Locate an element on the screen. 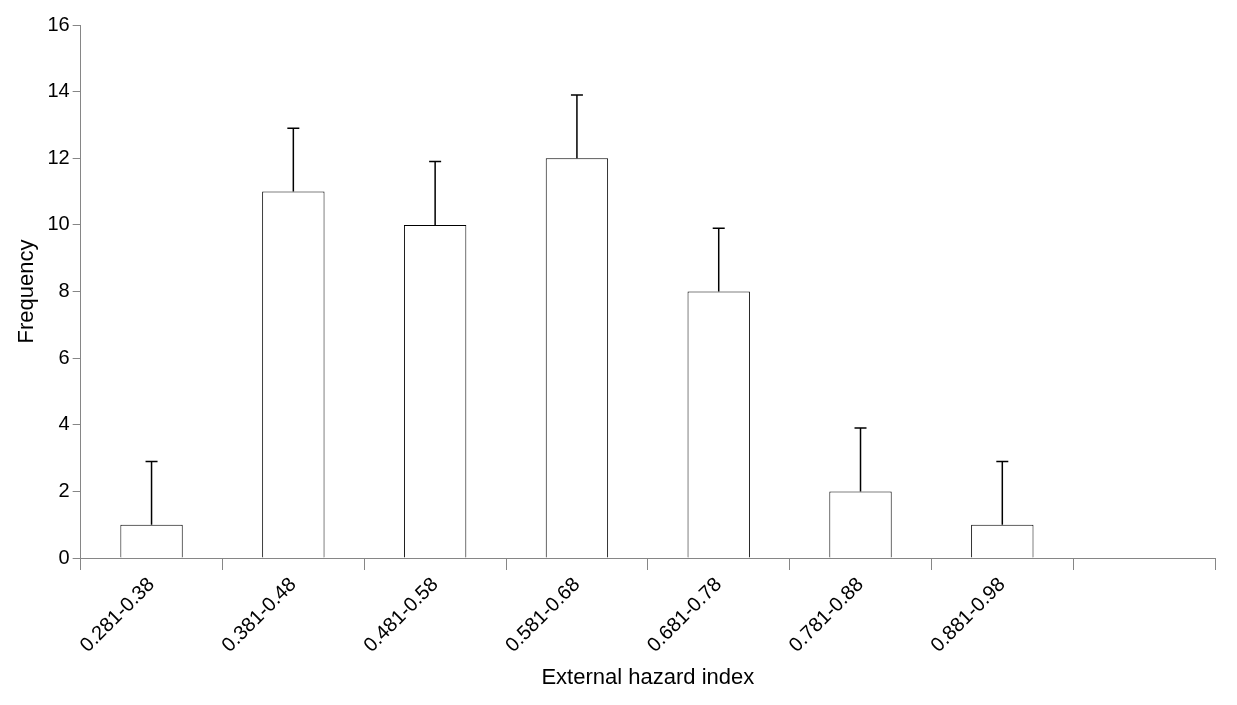 The height and width of the screenshot is (705, 1237). y-tick-label: 14 is located at coordinates (58, 90).